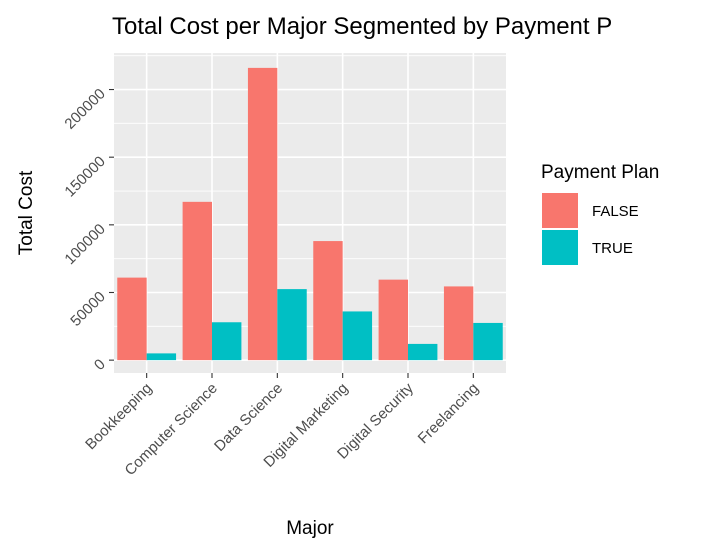 The height and width of the screenshot is (551, 717). I want to click on bar-false-bookkeeping, so click(132, 319).